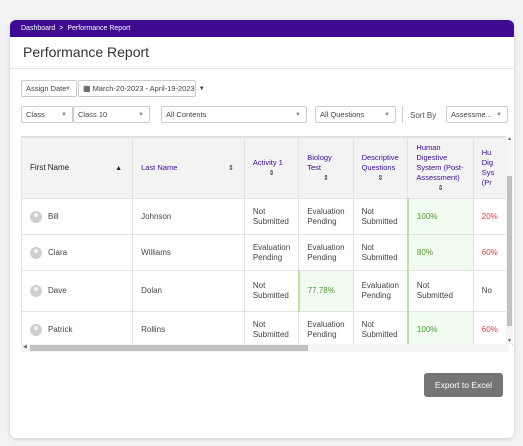 This screenshot has width=523, height=446. I want to click on cell-first-name: Bill, so click(77, 216).